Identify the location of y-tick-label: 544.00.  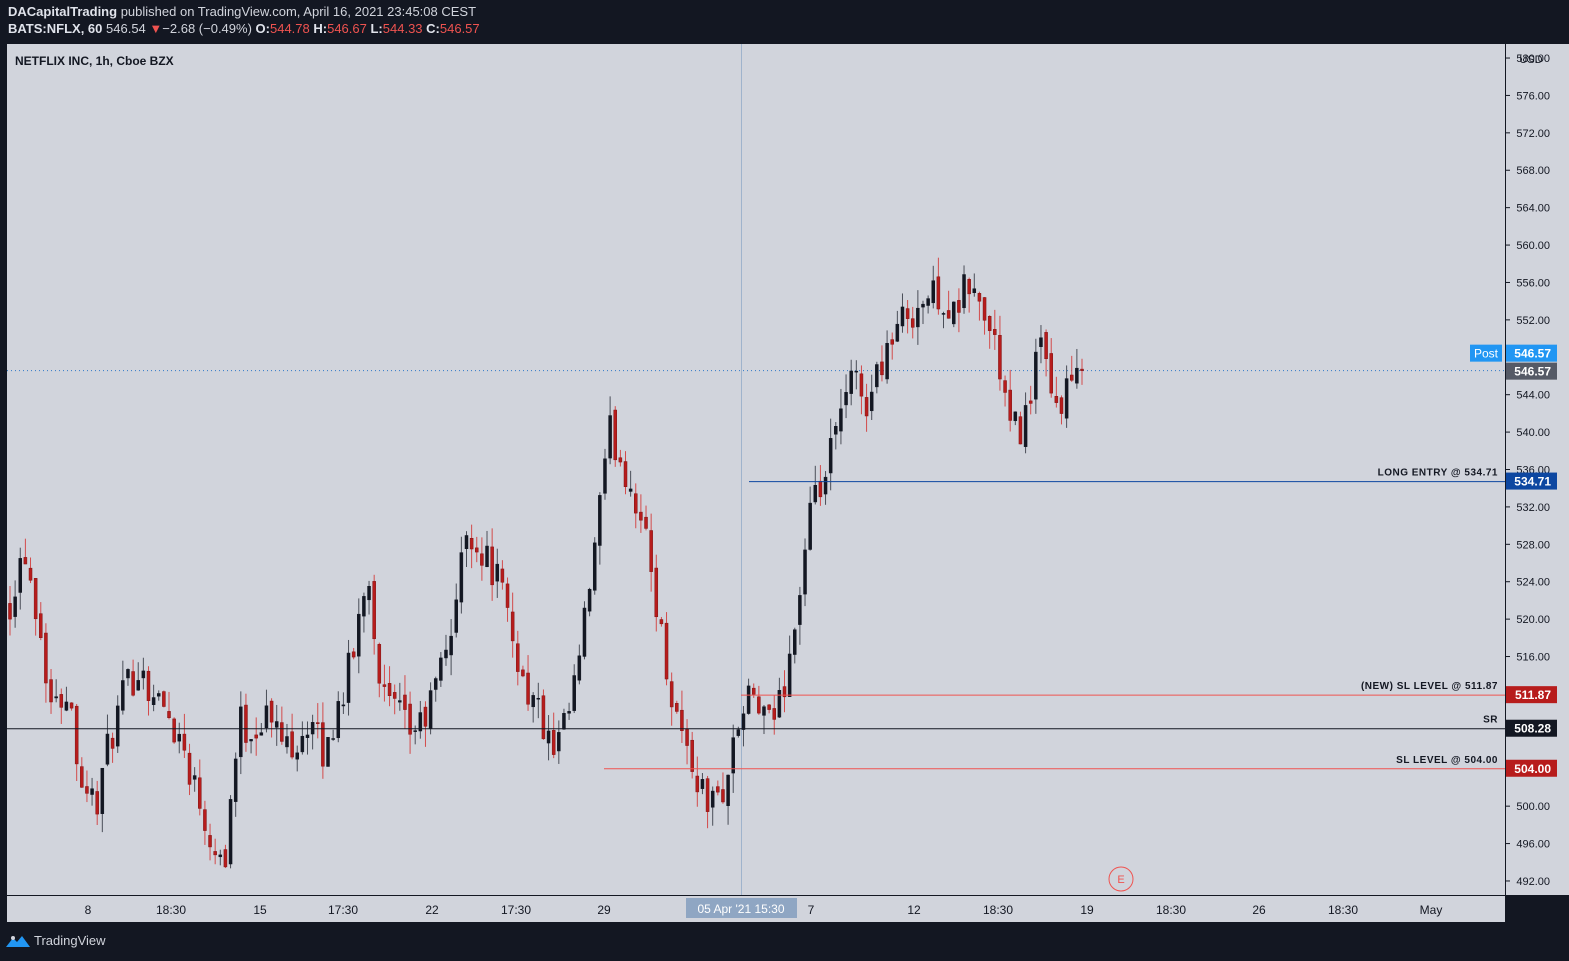
(1533, 396).